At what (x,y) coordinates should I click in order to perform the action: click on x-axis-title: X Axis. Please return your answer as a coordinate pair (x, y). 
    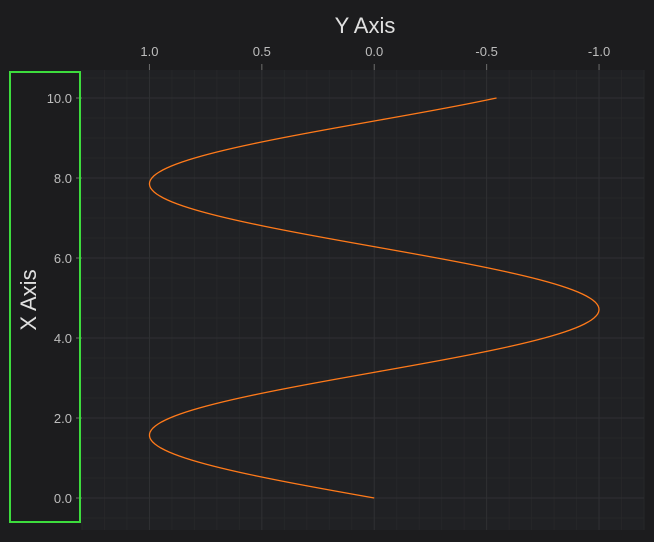
    Looking at the image, I should click on (28, 299).